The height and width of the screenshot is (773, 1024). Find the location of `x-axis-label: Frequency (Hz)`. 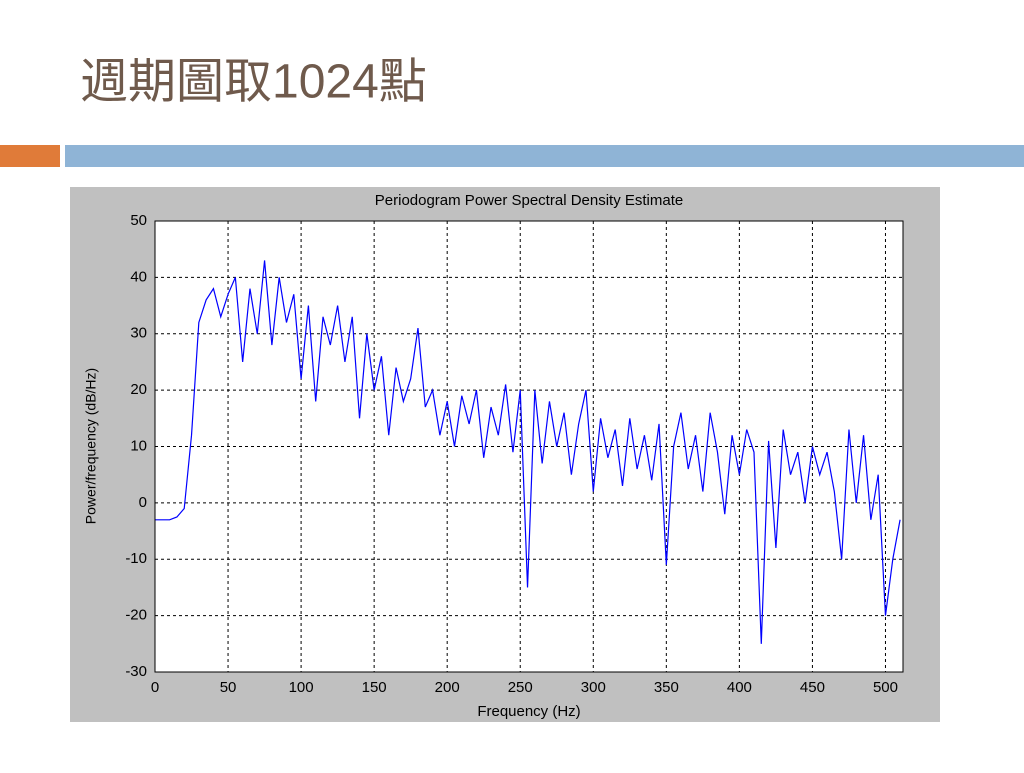

x-axis-label: Frequency (Hz) is located at coordinates (528, 711).